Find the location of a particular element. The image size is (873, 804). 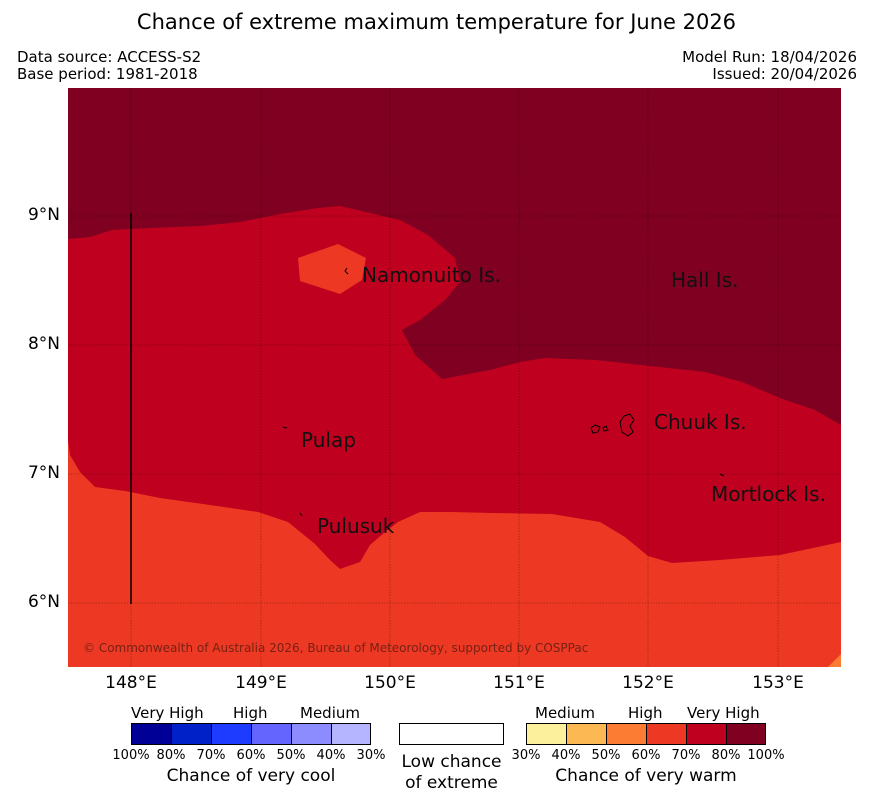

meta-right: Model Run: 18/04/2026 Issued: 20/04/2026 is located at coordinates (769, 66).